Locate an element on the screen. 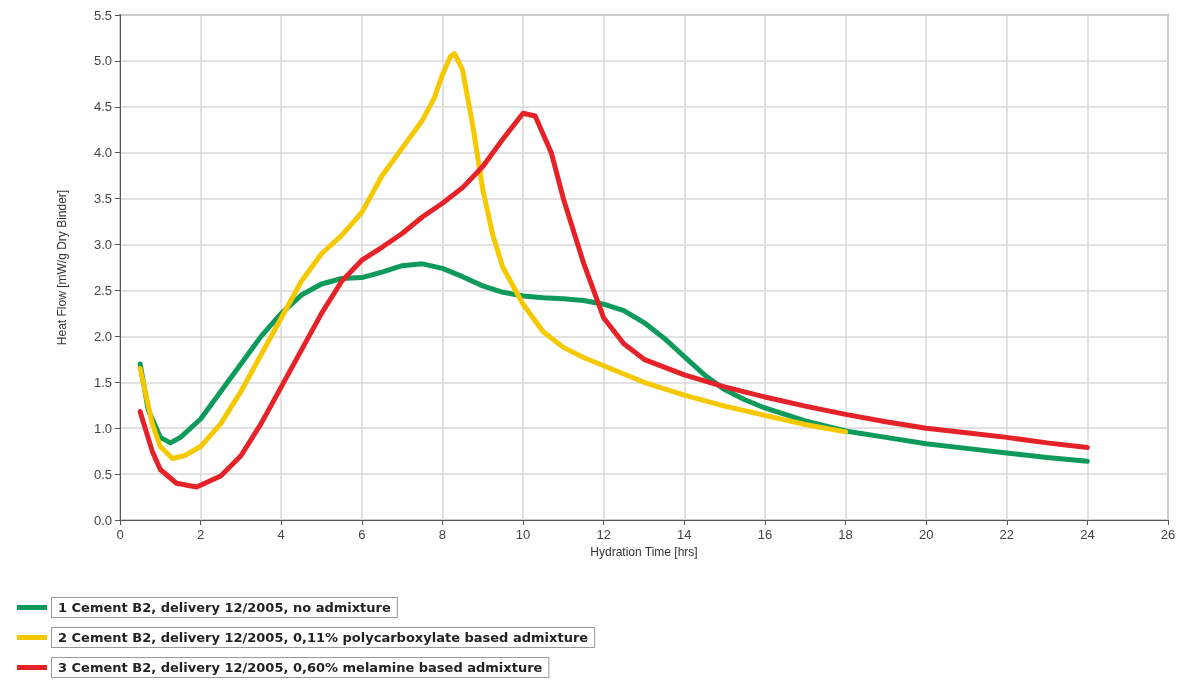 This screenshot has height=691, width=1188. y-axis-title: Heat Flow [mW/g Dry Binder] is located at coordinates (62, 267).